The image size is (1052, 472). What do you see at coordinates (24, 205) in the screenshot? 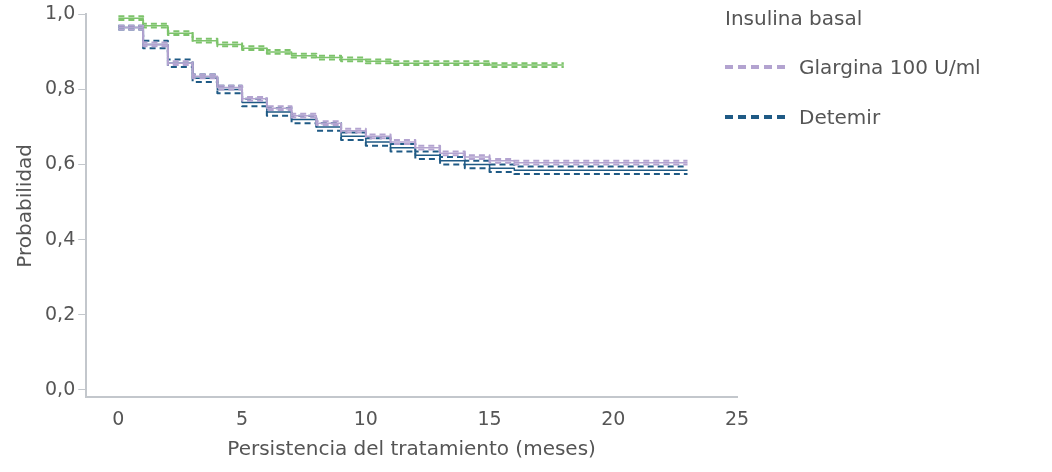
I see `y-axis-title: Probabilidad` at bounding box center [24, 205].